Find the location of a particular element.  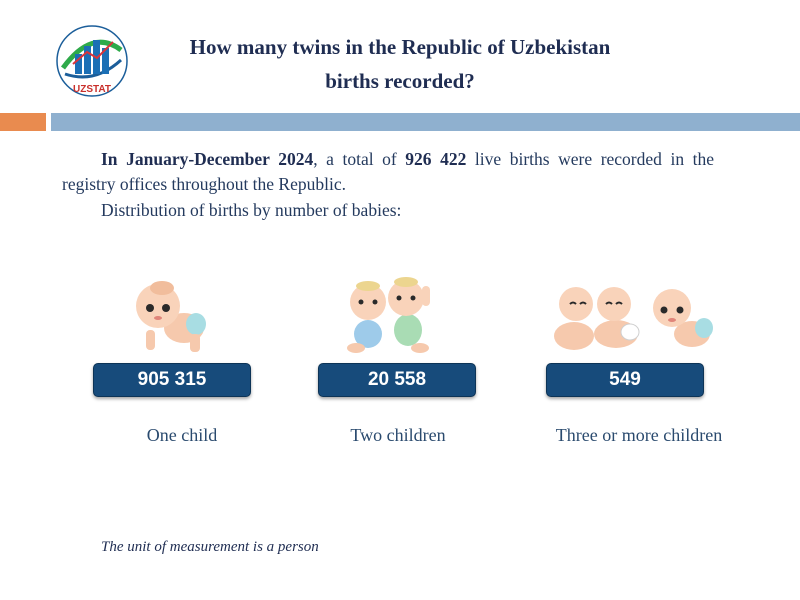

value-badge-one-child: 905 315 is located at coordinates (172, 380).